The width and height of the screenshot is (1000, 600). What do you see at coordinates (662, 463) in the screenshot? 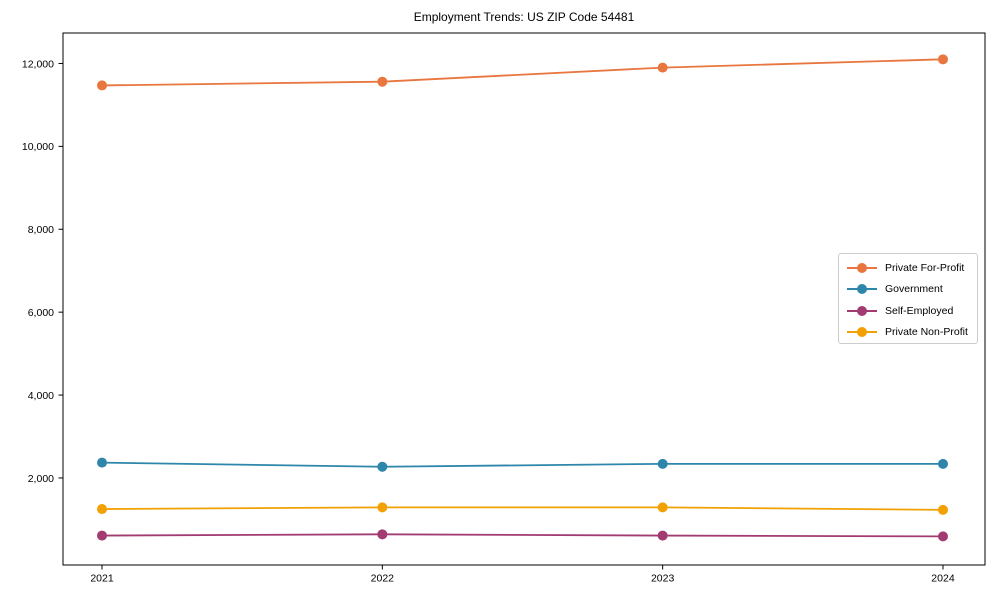
I see `data-point-government-2023` at bounding box center [662, 463].